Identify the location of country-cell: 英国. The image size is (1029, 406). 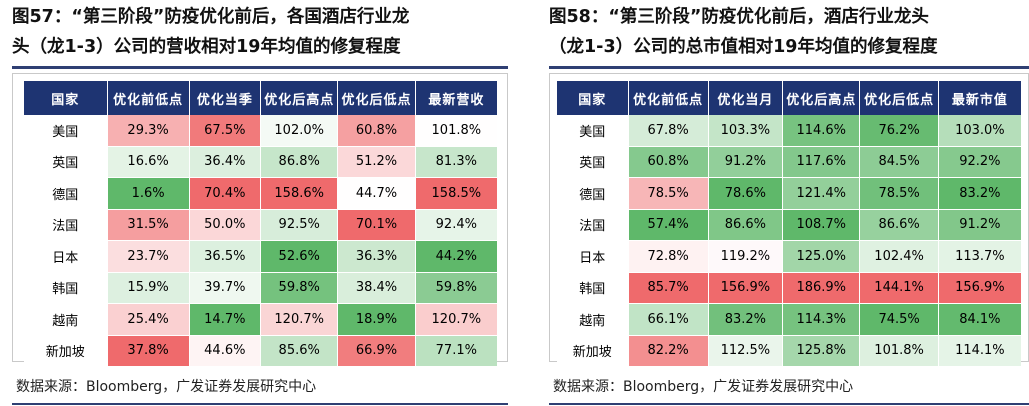
(66, 162).